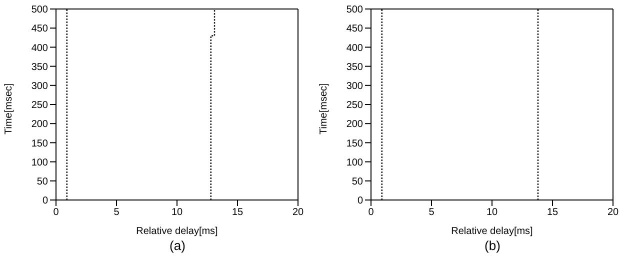 This screenshot has width=630, height=261. I want to click on text: (b), so click(493, 245).